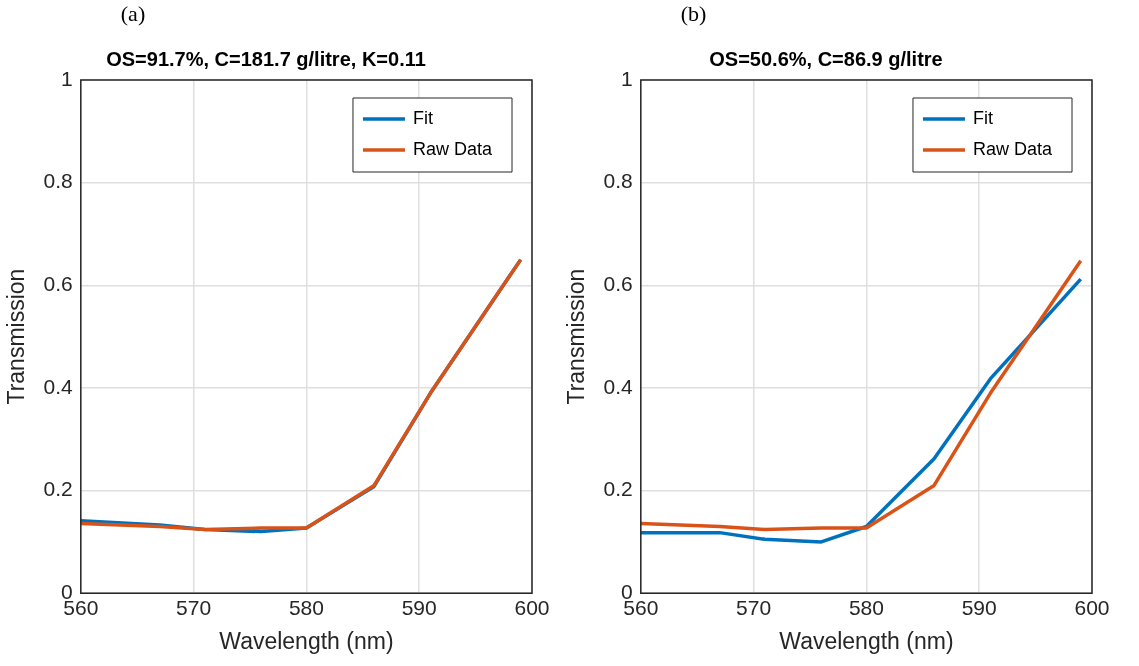 This screenshot has width=1139, height=666. Describe the element at coordinates (266, 58) in the screenshot. I see `chart-title: OS=91.7%, C=181.7 g/litre, K=0.11` at that location.